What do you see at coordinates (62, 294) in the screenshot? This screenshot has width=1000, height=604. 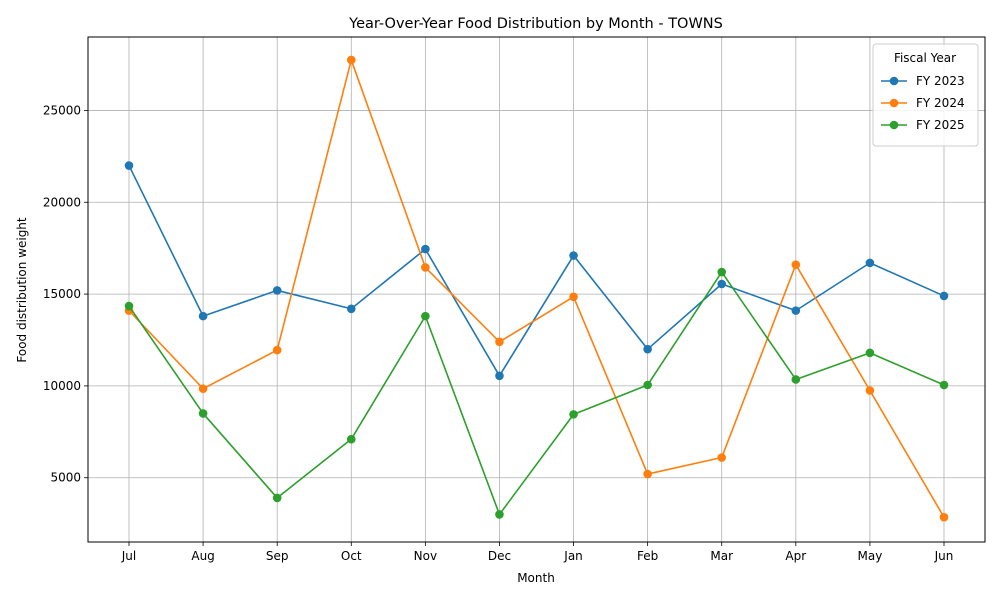 I see `y-tick-label: 15000` at bounding box center [62, 294].